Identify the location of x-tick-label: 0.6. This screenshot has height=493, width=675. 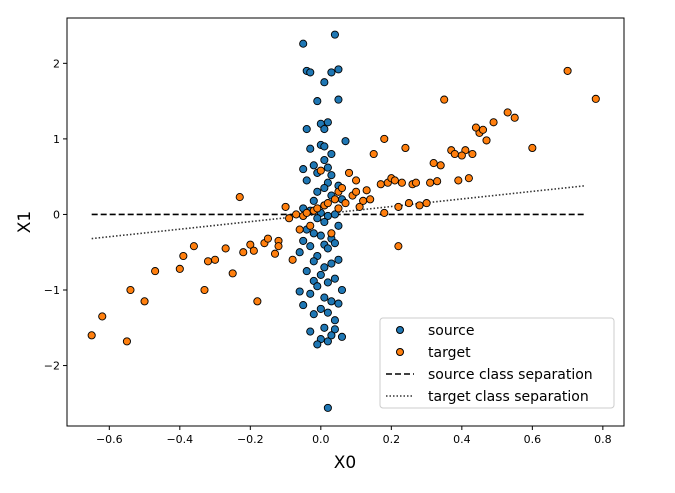
(533, 439).